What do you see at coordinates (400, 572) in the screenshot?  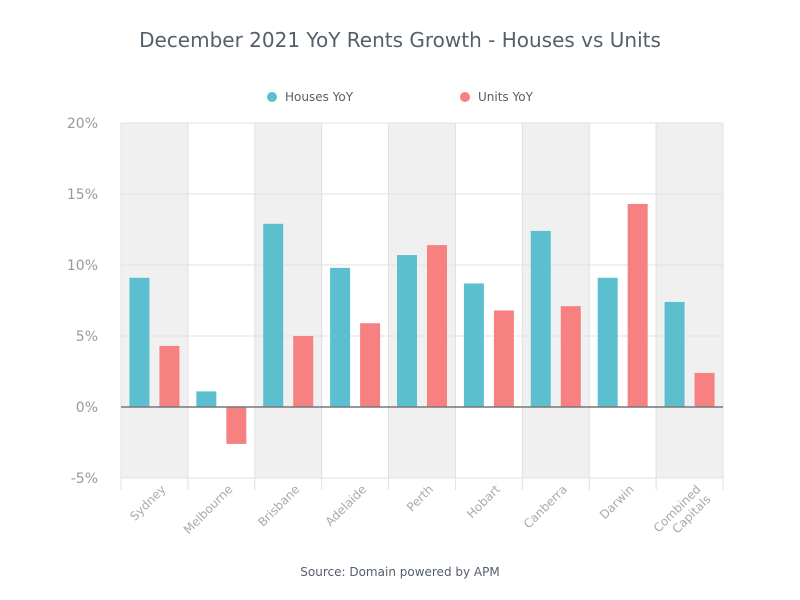 I see `source-note: Source: Domain powered by APM` at bounding box center [400, 572].